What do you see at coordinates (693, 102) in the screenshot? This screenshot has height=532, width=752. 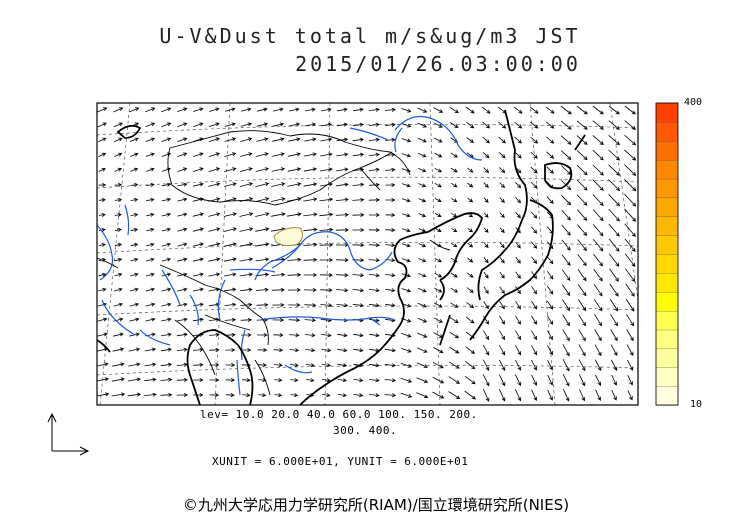 I see `colorbar-max-label: 400` at bounding box center [693, 102].